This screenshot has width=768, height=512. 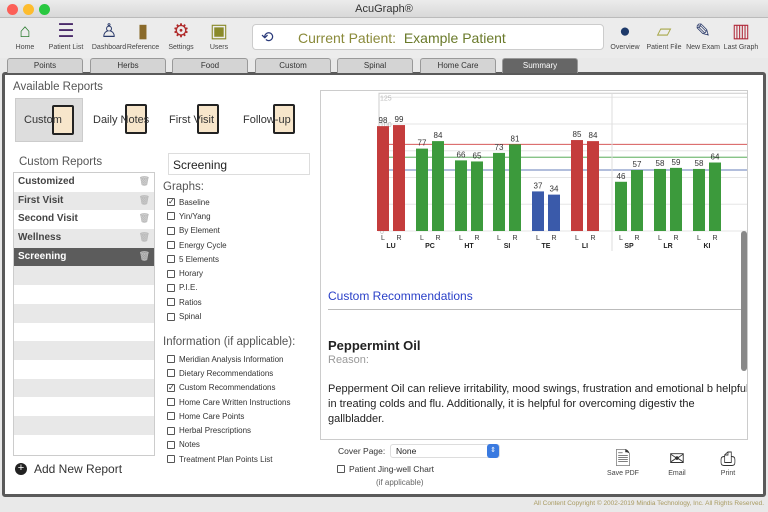 What do you see at coordinates (362, 451) in the screenshot?
I see `cover-page-label: Cover Page:` at bounding box center [362, 451].